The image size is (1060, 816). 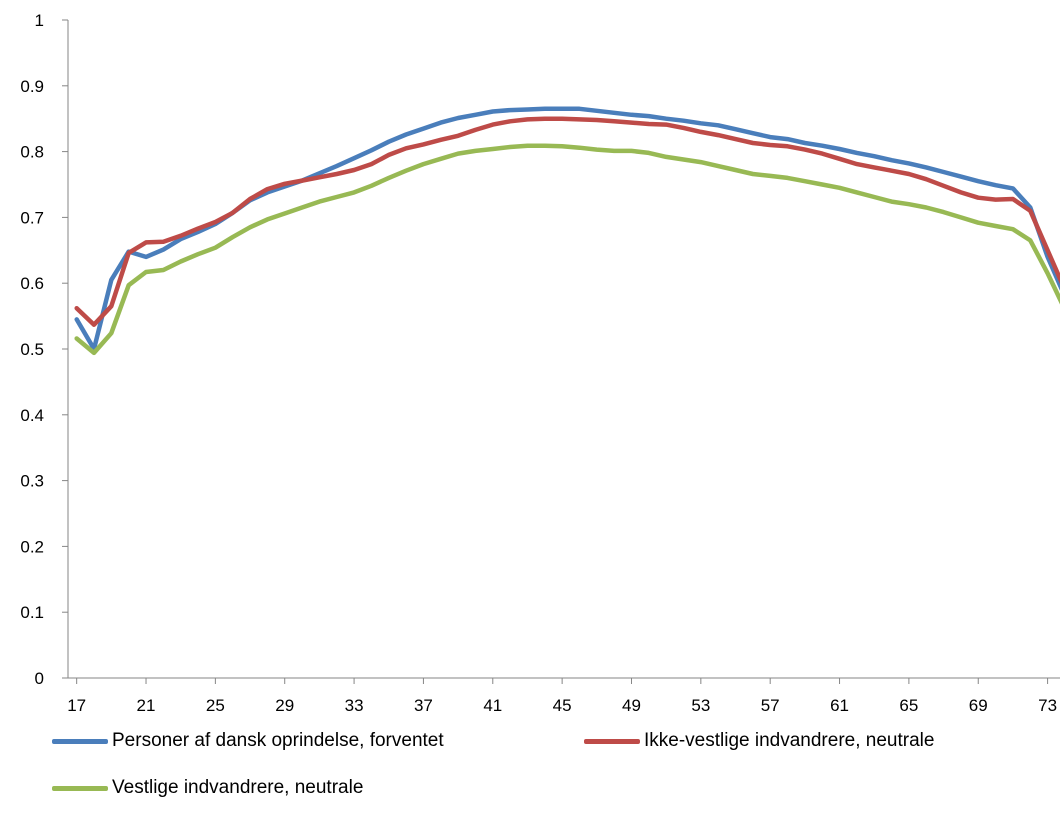 I want to click on y-tick-label: 0, so click(x=39, y=678).